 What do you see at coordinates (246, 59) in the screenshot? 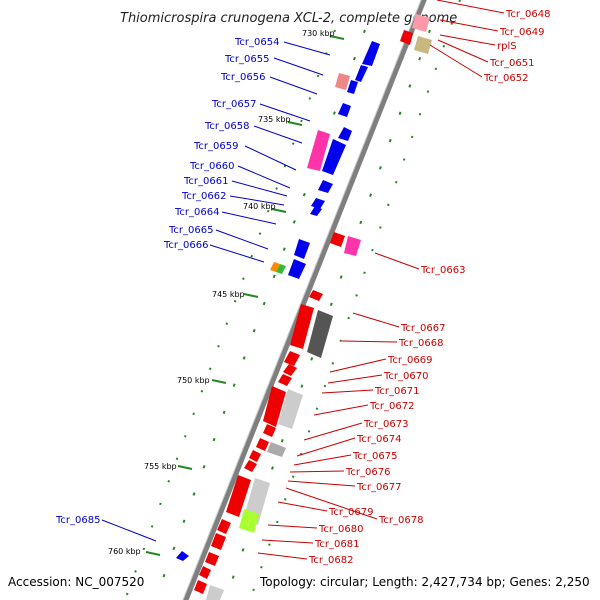
I see `gene-label: Tcr_0655` at bounding box center [246, 59].